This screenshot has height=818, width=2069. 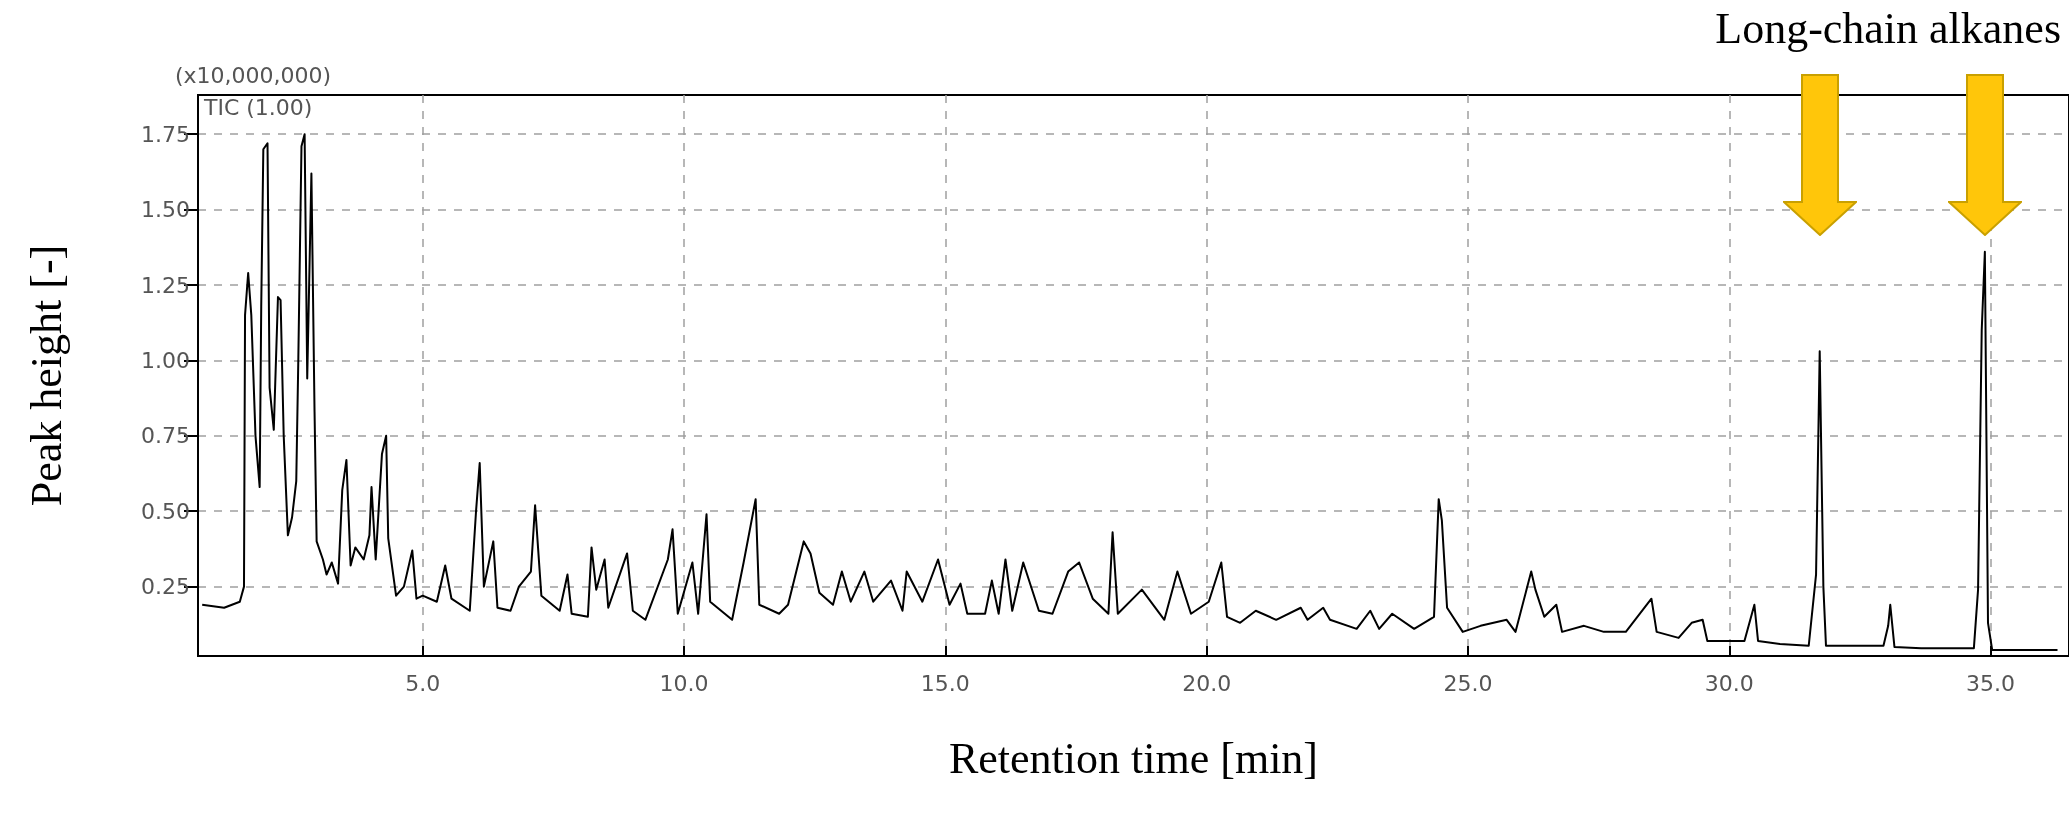 I want to click on x-axis-title: Retention time [min], so click(x=1133, y=758).